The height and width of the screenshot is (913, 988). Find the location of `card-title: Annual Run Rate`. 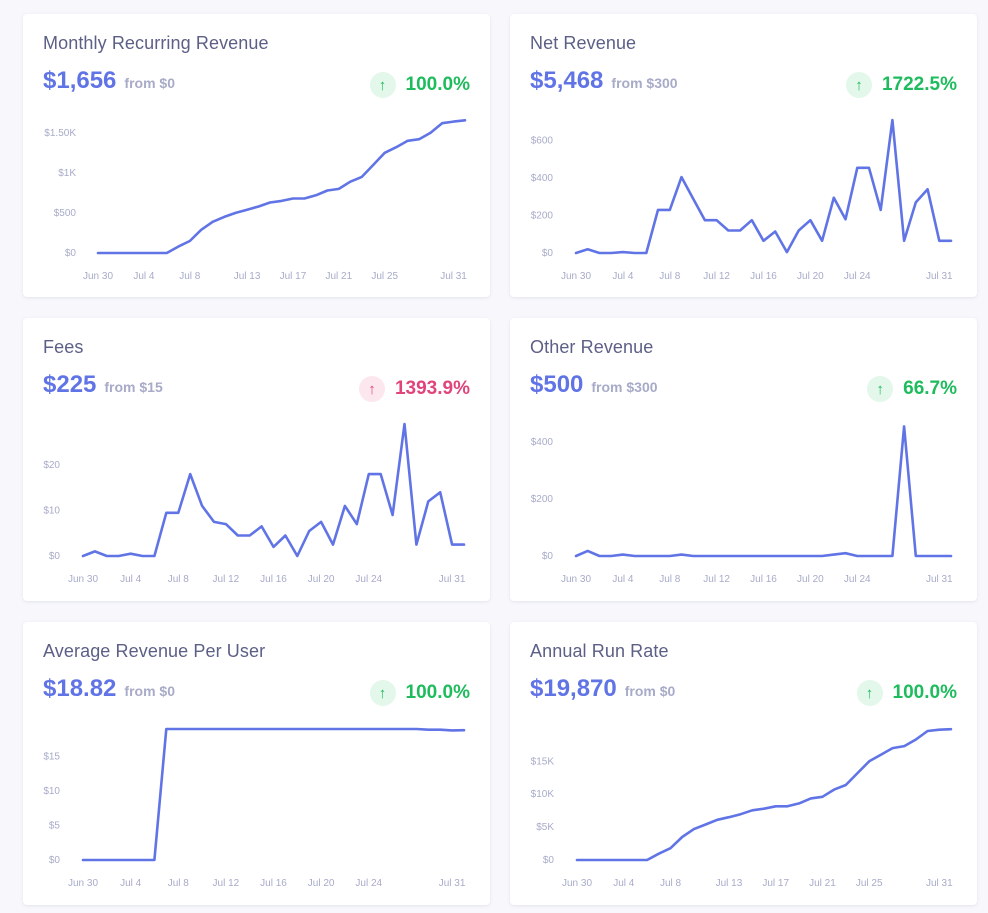

card-title: Annual Run Rate is located at coordinates (599, 651).